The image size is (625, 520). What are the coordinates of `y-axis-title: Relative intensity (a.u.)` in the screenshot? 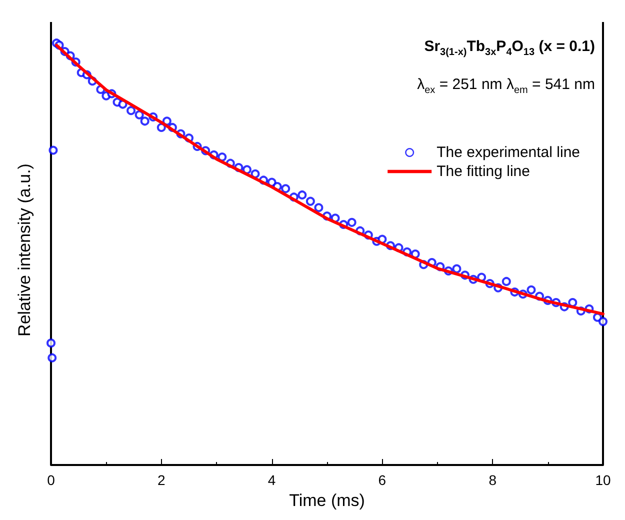 It's located at (25, 250).